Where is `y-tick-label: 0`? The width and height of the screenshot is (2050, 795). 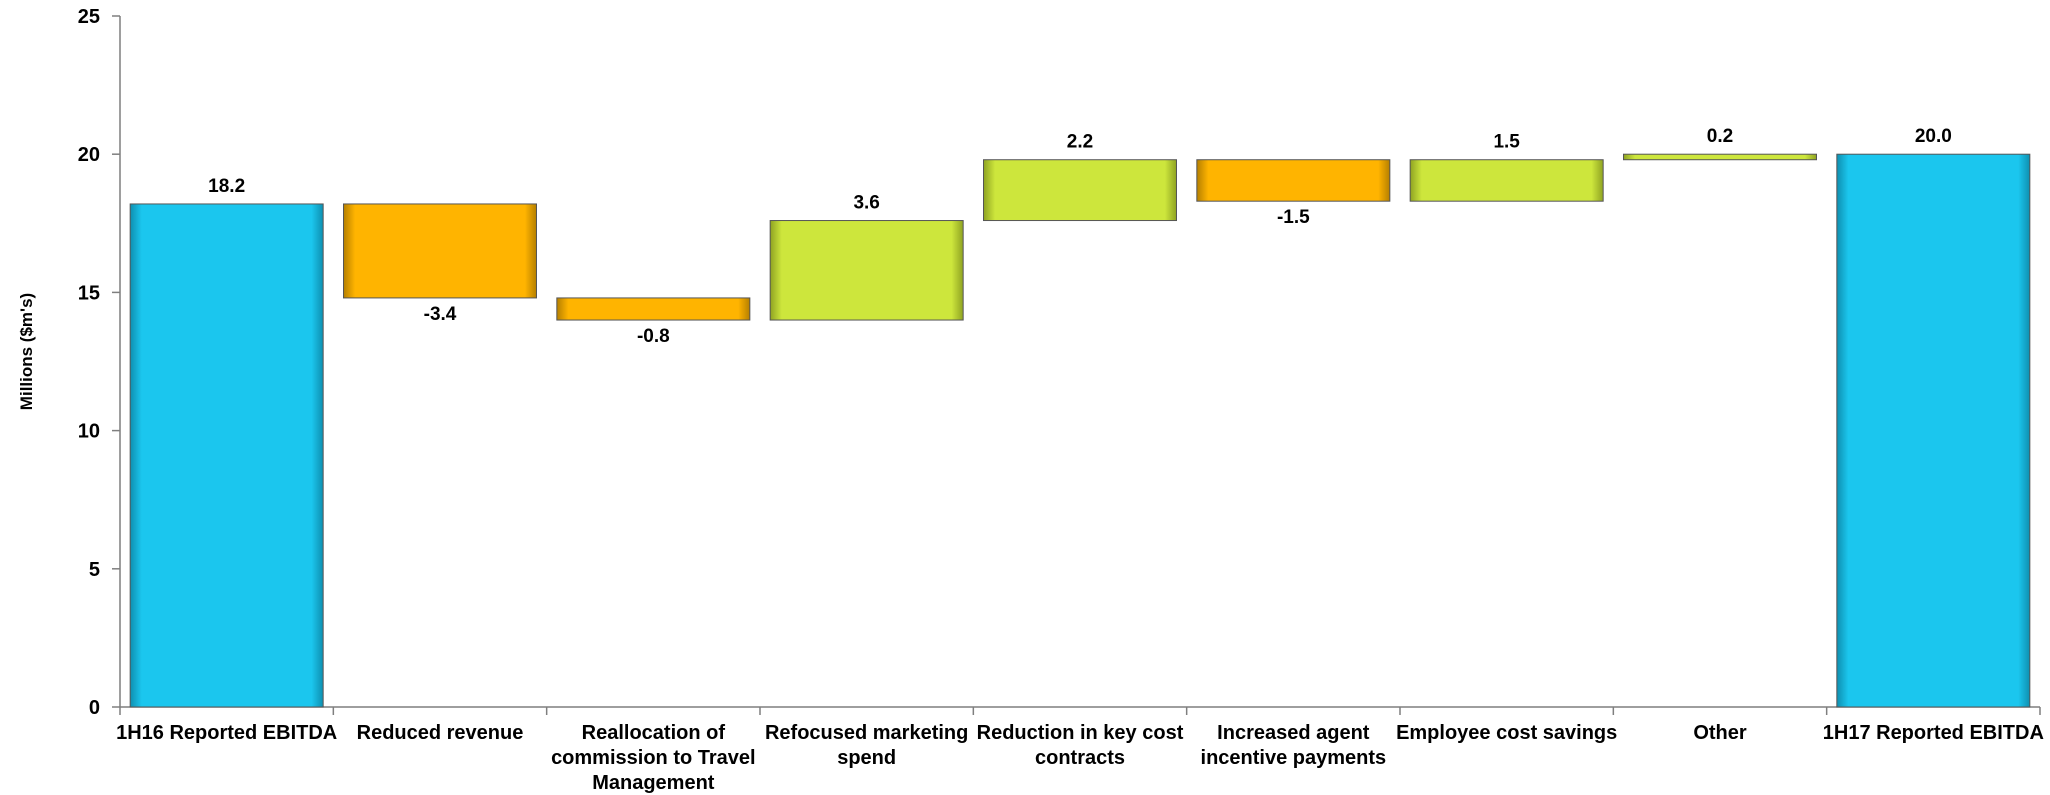
y-tick-label: 0 is located at coordinates (94, 708).